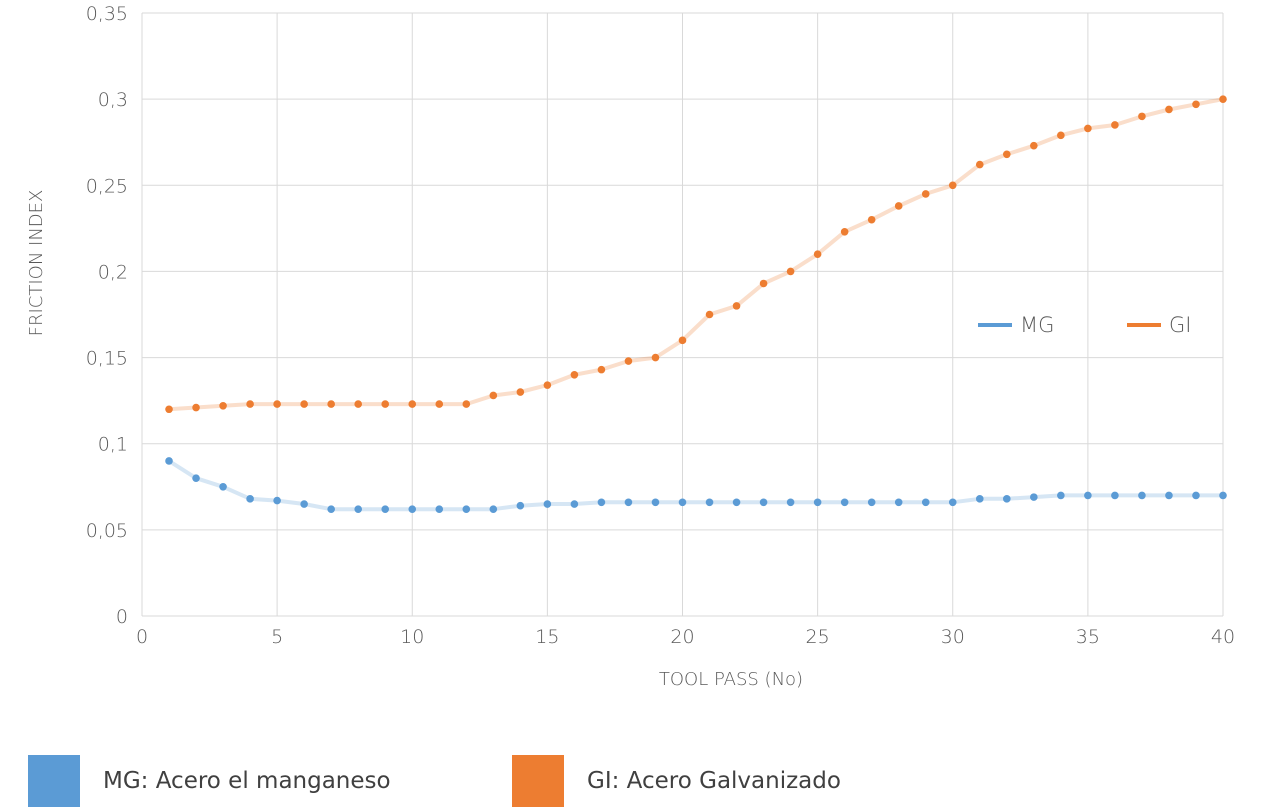 Image resolution: width=1263 pixels, height=807 pixels. What do you see at coordinates (113, 272) in the screenshot?
I see `y-tick-label: 0,2` at bounding box center [113, 272].